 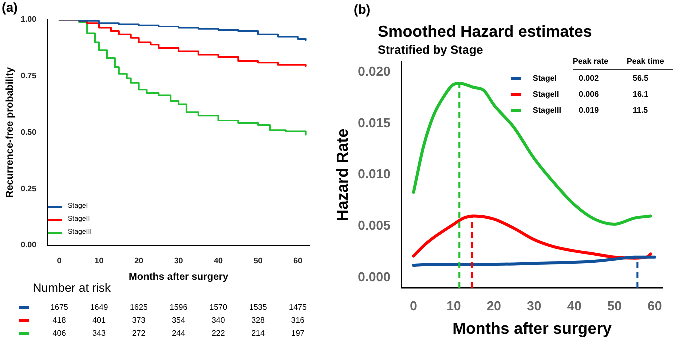 I want to click on y-tick-label: 0.005, so click(x=374, y=226).